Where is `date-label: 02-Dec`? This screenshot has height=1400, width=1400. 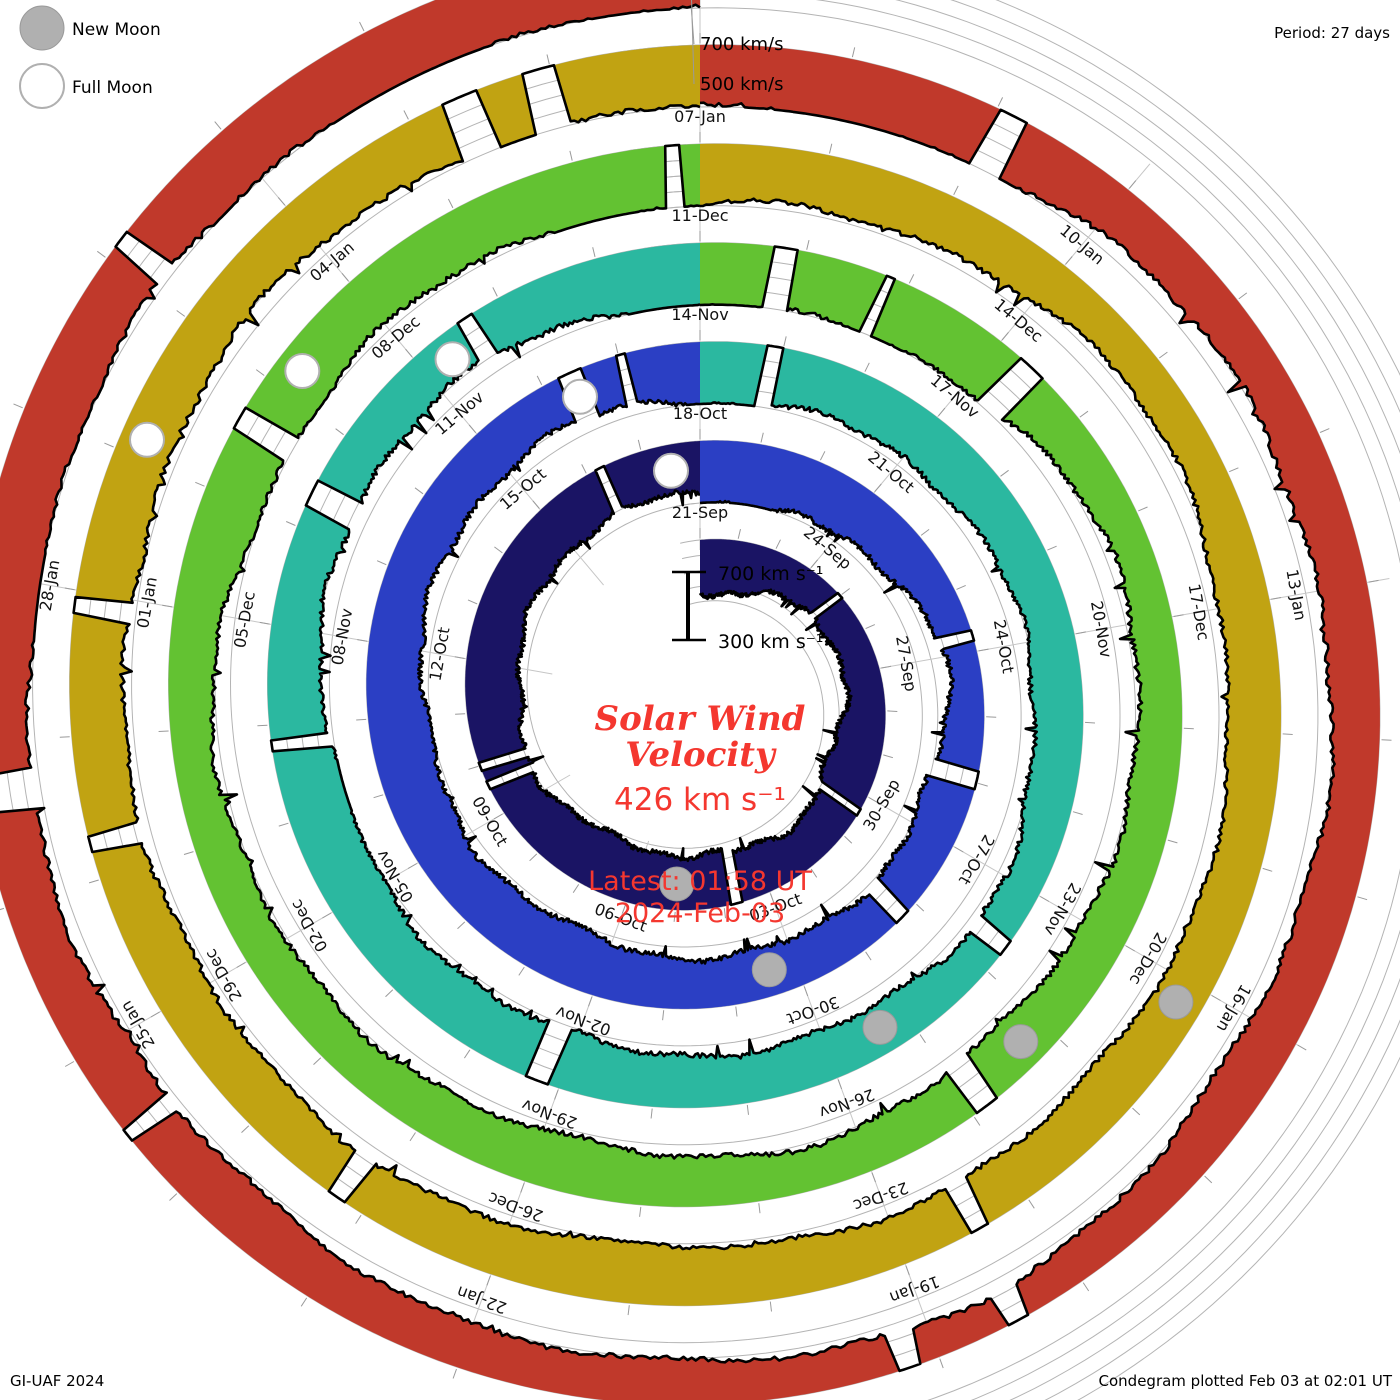 date-label: 02-Dec is located at coordinates (309, 925).